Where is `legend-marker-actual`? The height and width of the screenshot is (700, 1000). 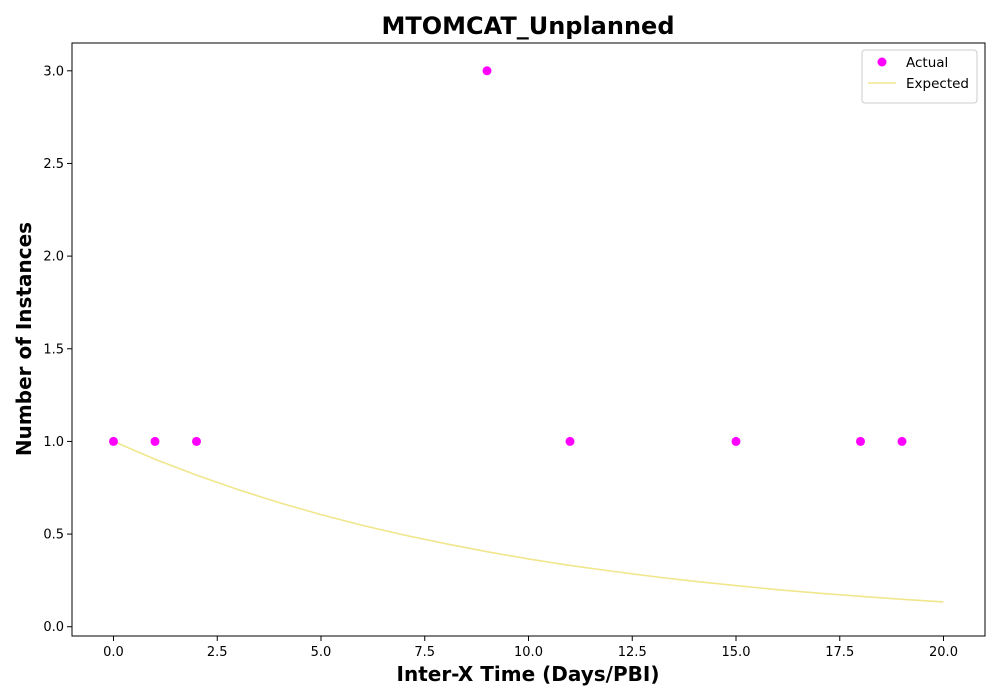 legend-marker-actual is located at coordinates (882, 62).